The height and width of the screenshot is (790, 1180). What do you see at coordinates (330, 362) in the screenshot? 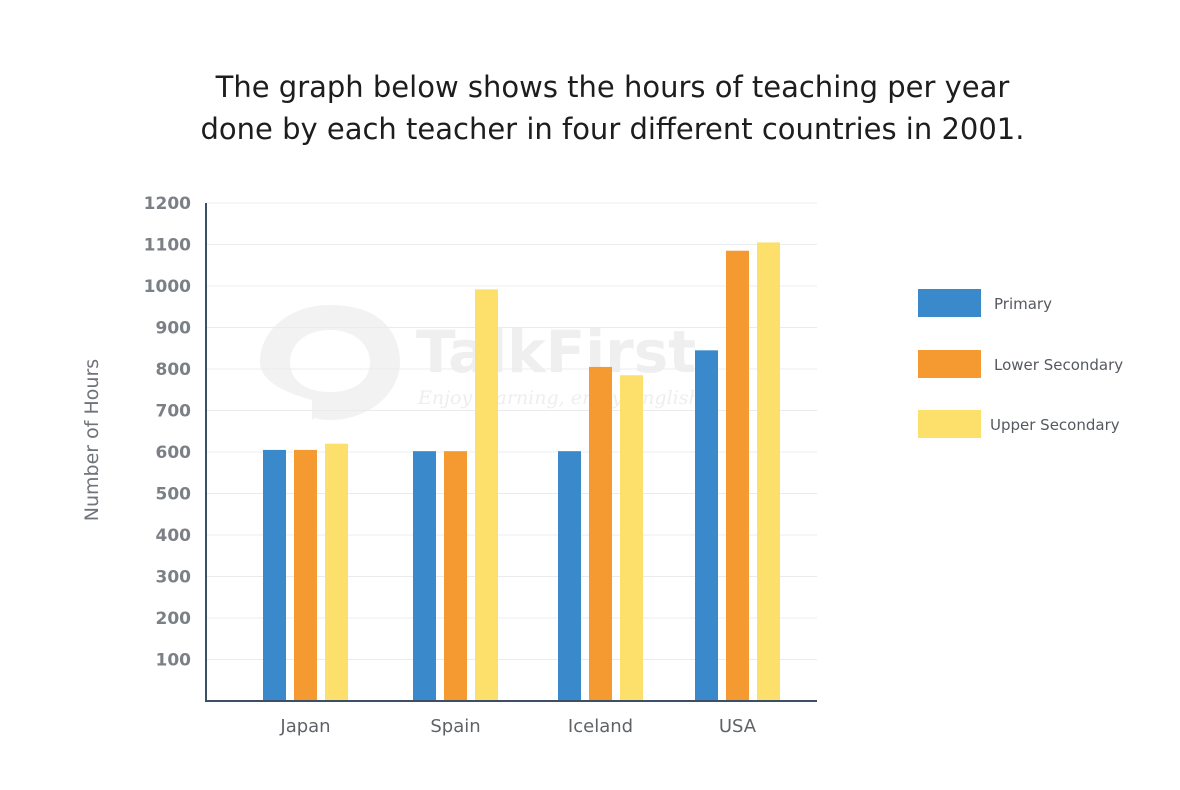
I see `watermark-bubble-icon` at bounding box center [330, 362].